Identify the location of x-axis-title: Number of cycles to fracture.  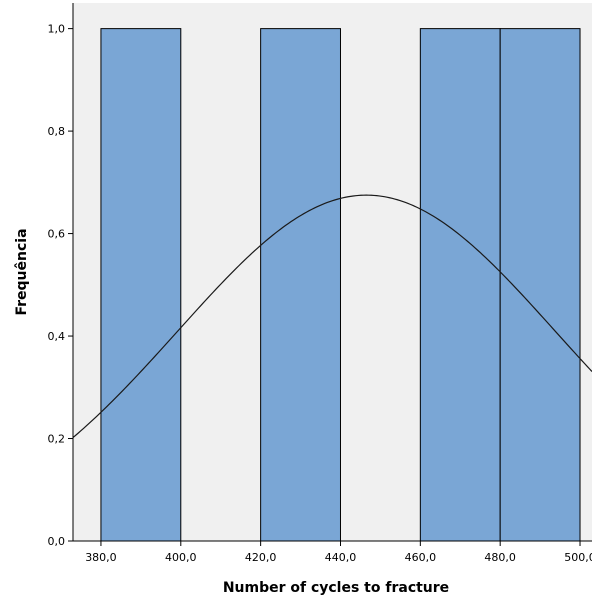
(336, 588).